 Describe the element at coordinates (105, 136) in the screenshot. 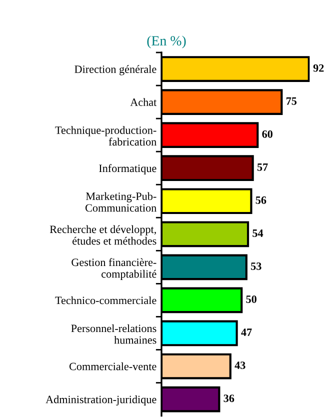

I see `y-tick-label: Technique-production- fabrication` at that location.